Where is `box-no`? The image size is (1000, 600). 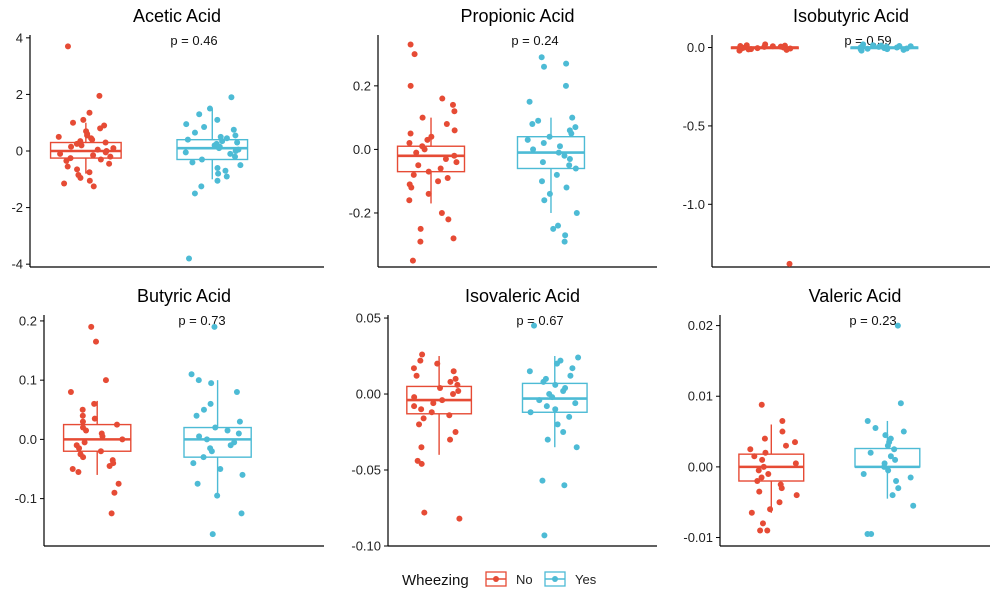 box-no is located at coordinates (97, 420).